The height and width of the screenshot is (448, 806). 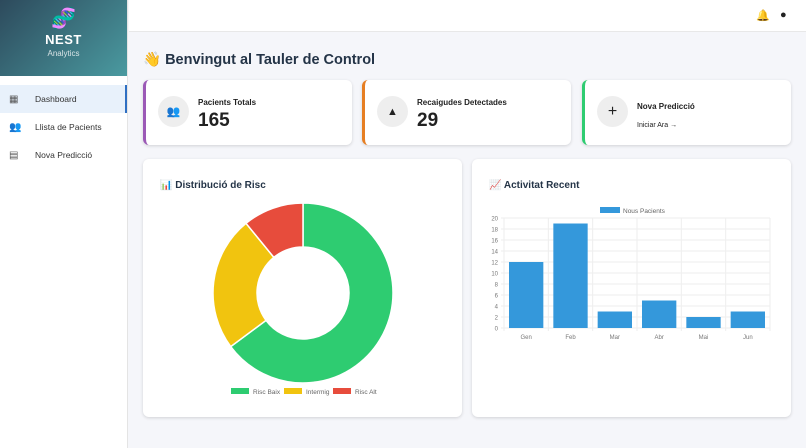 I want to click on page-title: 👋 Benvingut al Tauler de Control, so click(x=259, y=60).